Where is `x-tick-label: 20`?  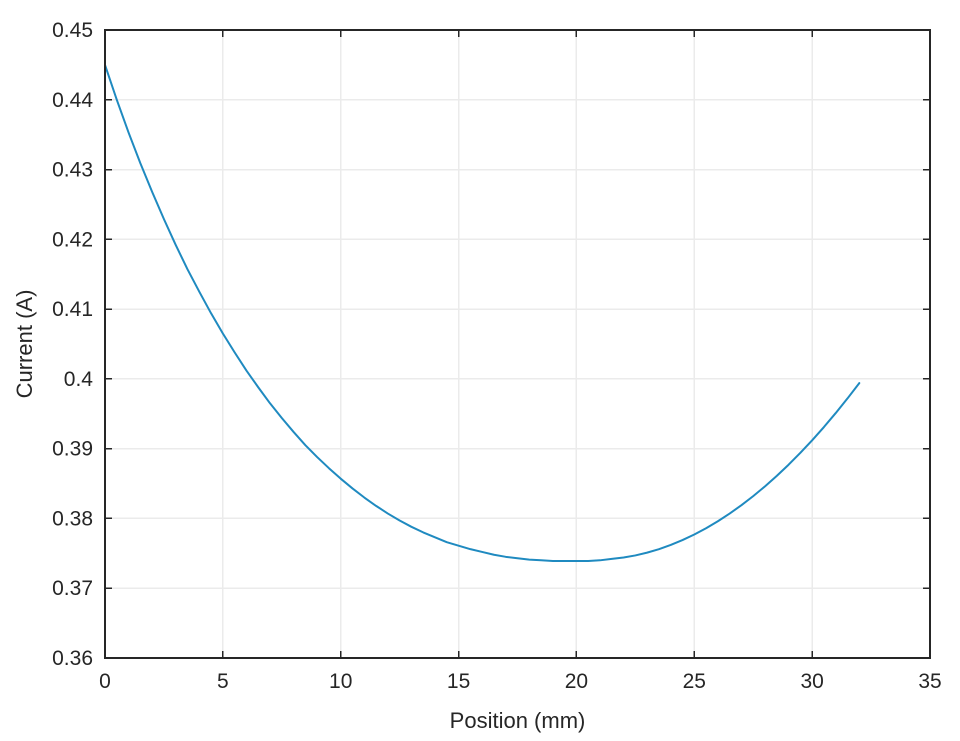
x-tick-label: 20 is located at coordinates (576, 681).